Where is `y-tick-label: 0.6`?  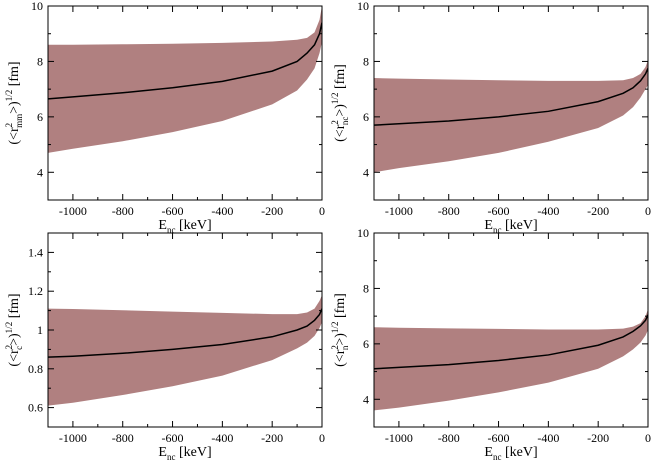 y-tick-label: 0.6 is located at coordinates (35, 408).